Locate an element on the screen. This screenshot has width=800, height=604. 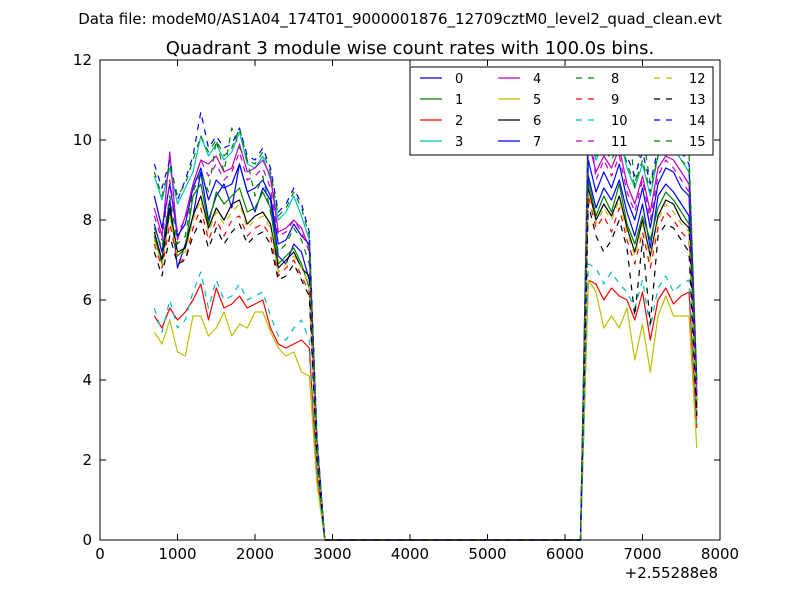
x-tick-label: 7000 is located at coordinates (642, 554).